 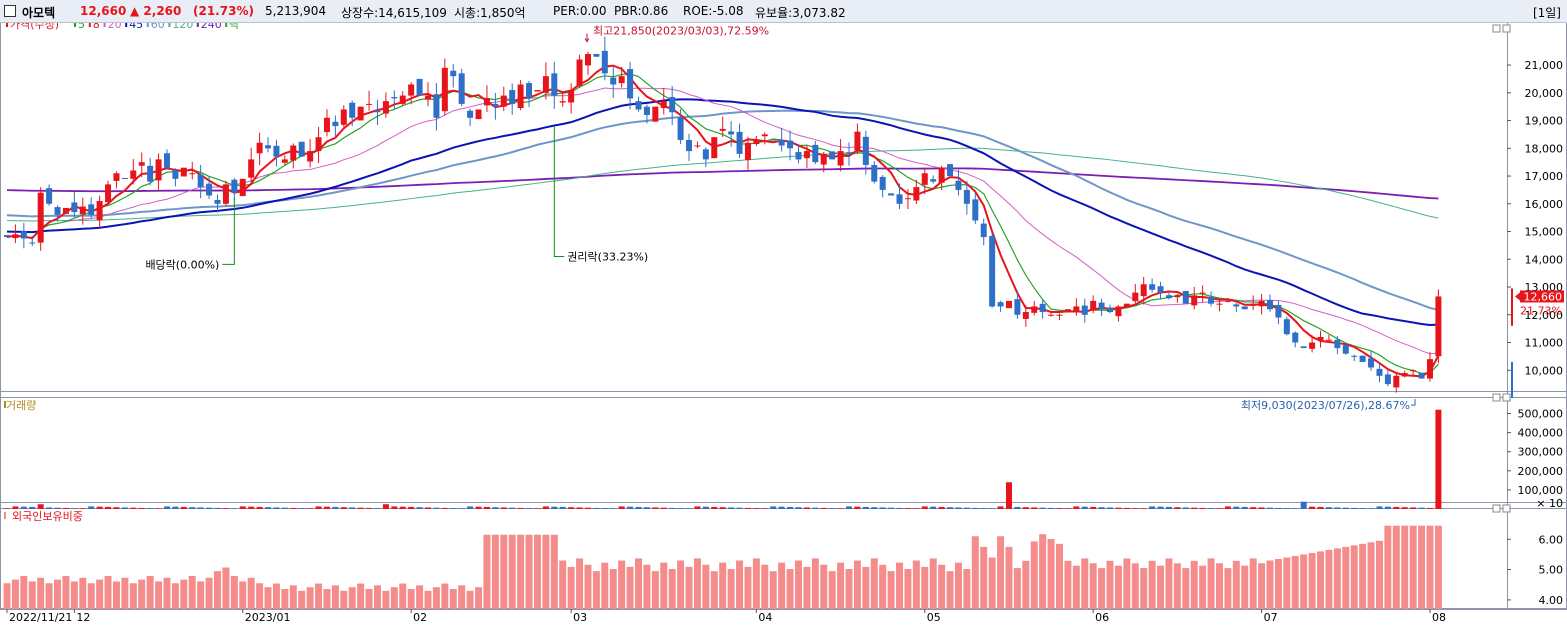 I want to click on foreign-tick-label: 4.00, so click(x=1551, y=600).